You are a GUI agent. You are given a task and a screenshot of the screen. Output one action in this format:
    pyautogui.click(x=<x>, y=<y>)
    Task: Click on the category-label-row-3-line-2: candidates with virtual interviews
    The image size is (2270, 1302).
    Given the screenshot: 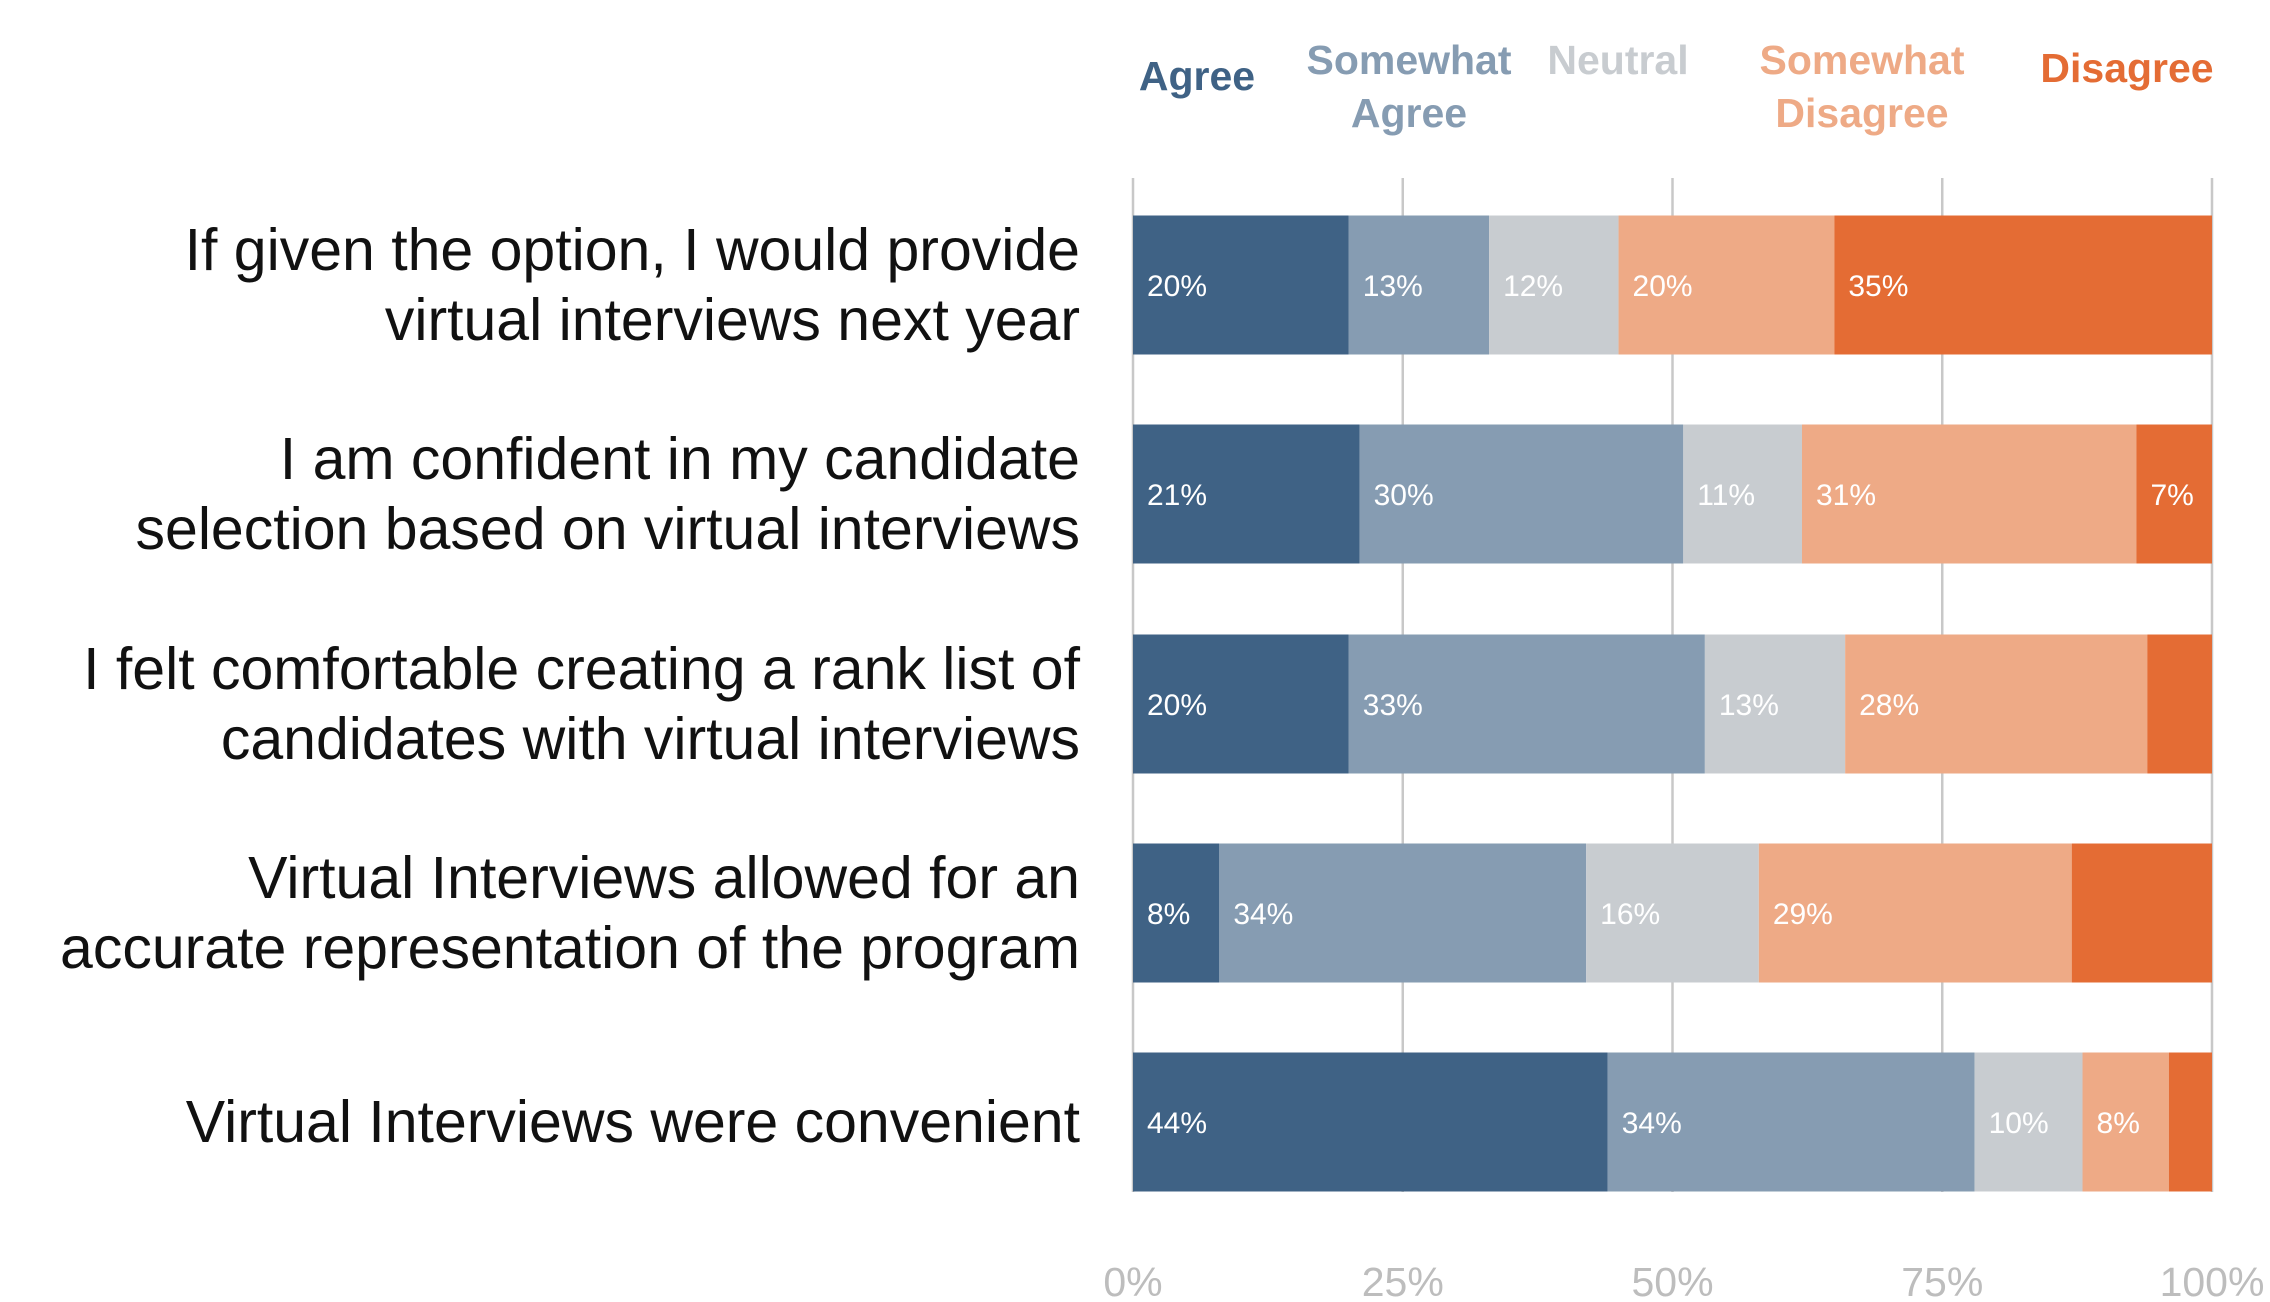 What is the action you would take?
    pyautogui.click(x=650, y=739)
    